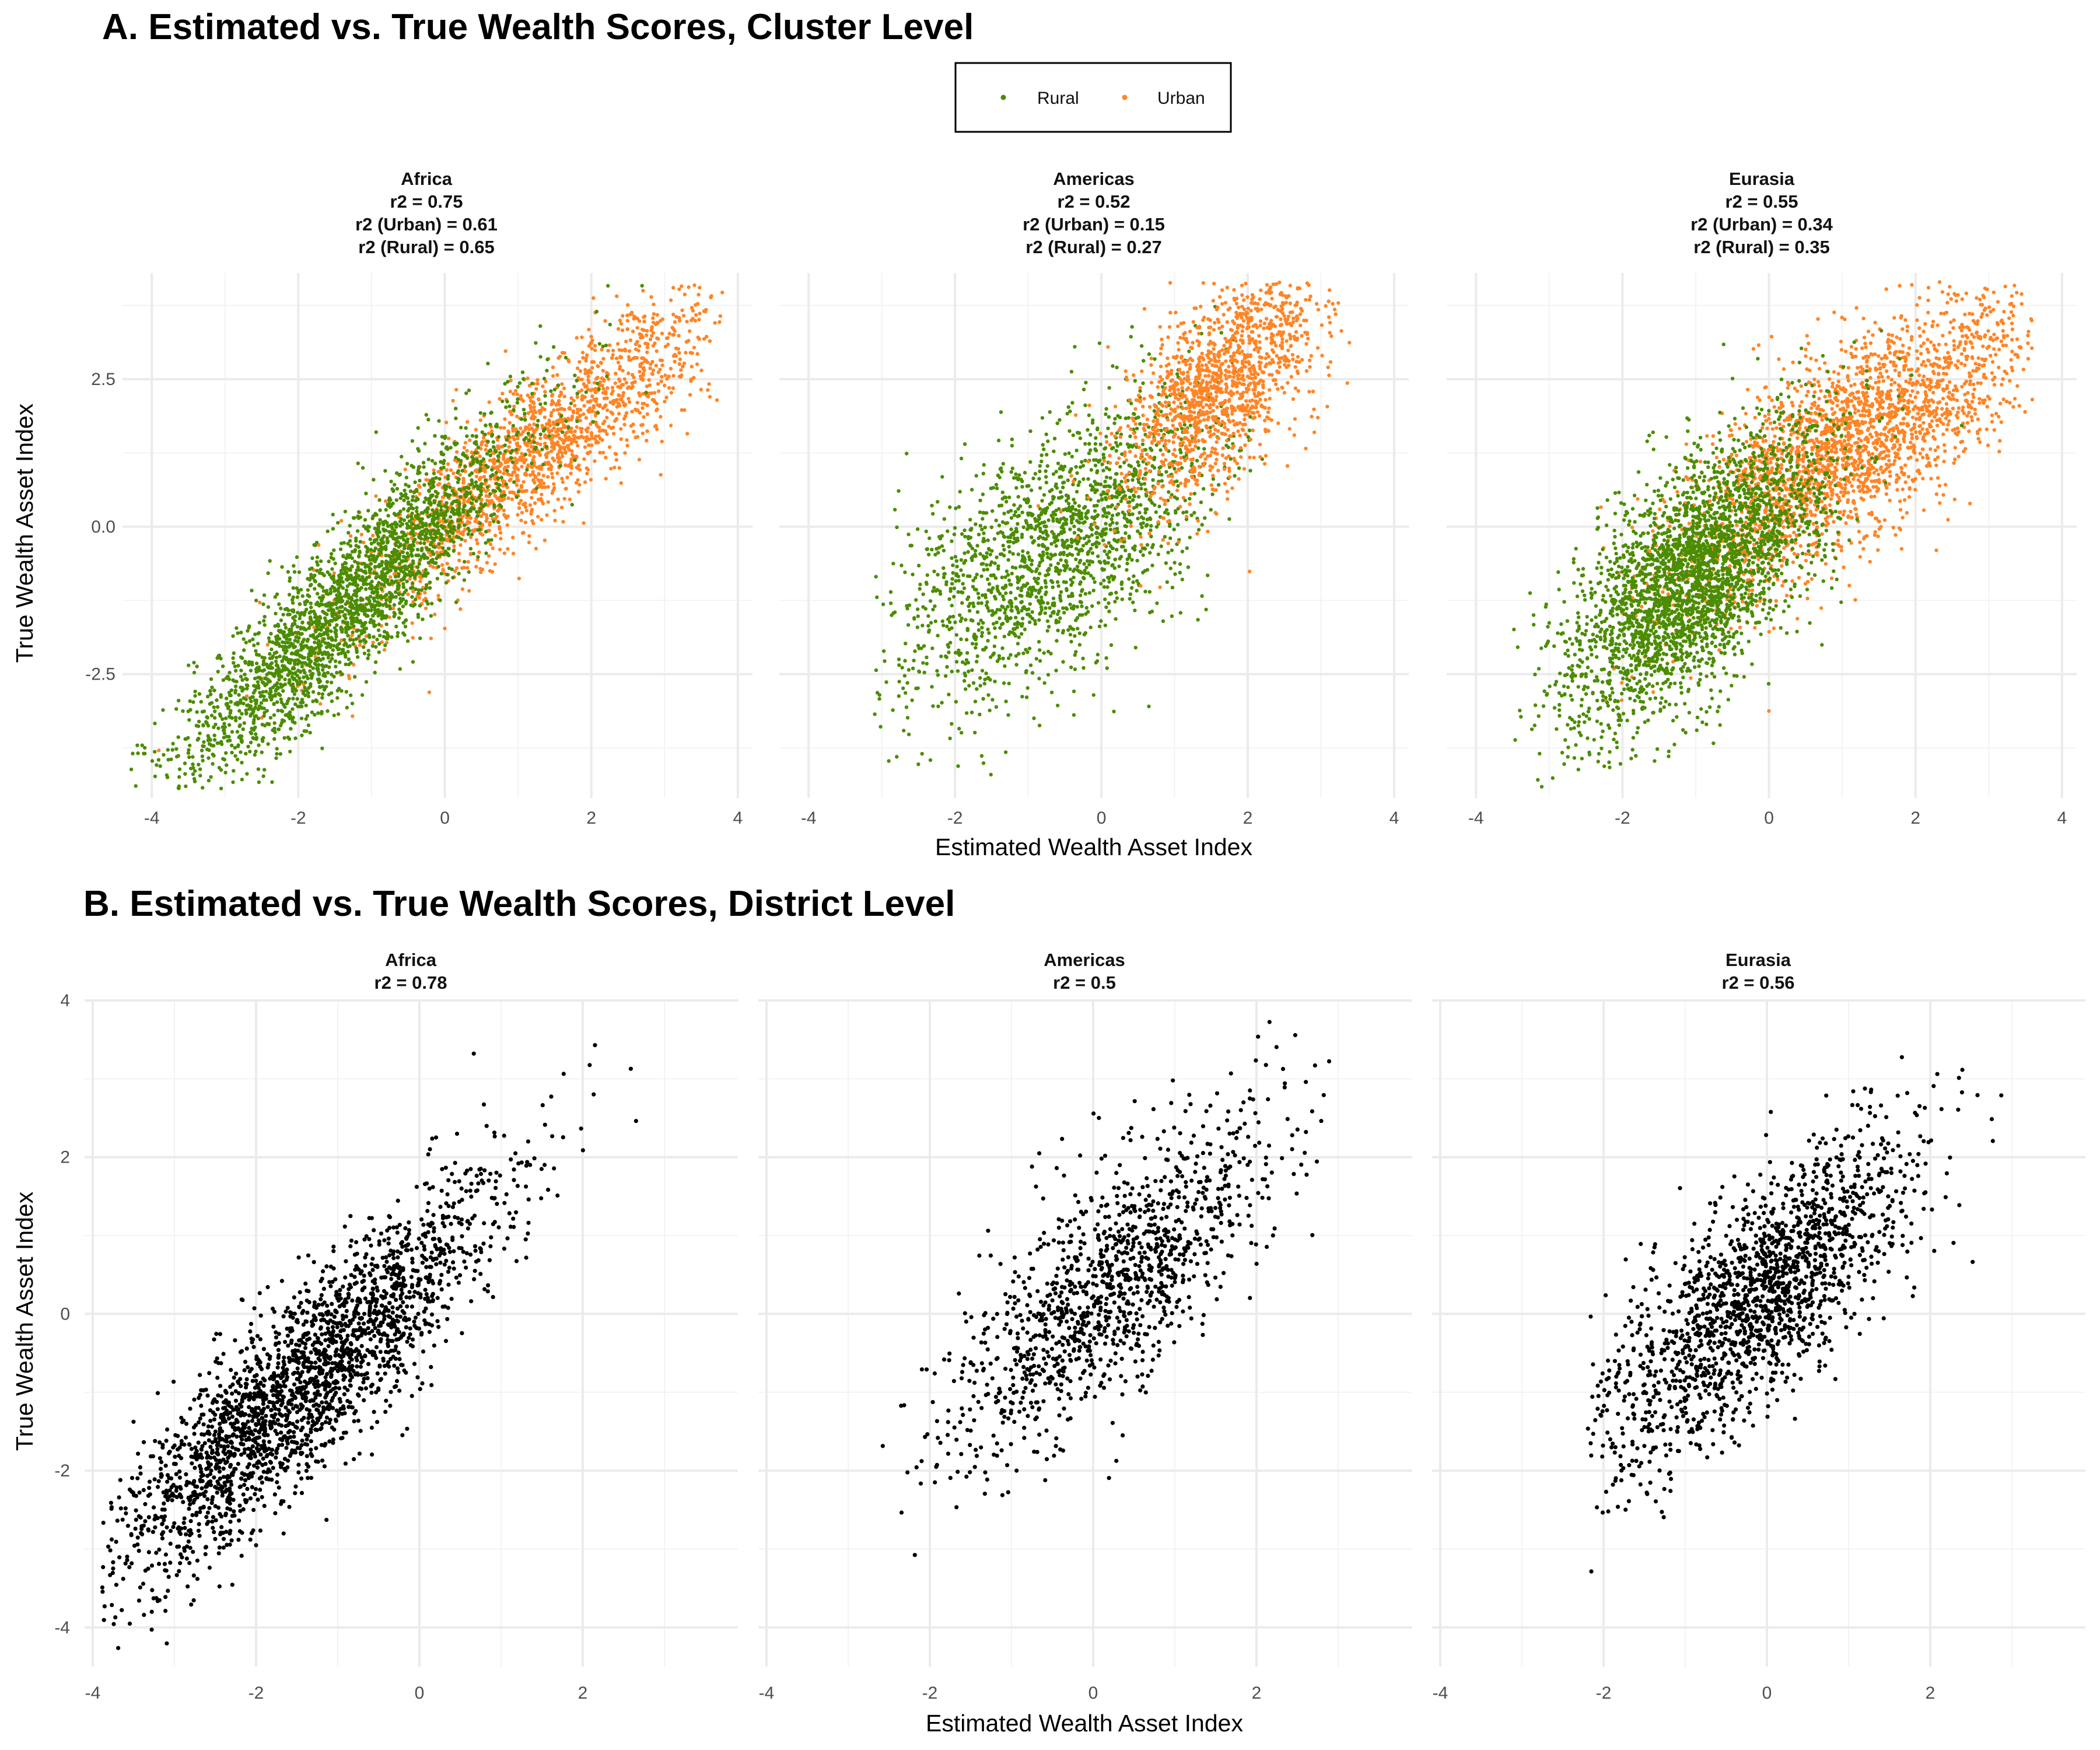 This screenshot has width=2100, height=1750. What do you see at coordinates (1181, 99) in the screenshot?
I see `legend-label-urban: Urban` at bounding box center [1181, 99].